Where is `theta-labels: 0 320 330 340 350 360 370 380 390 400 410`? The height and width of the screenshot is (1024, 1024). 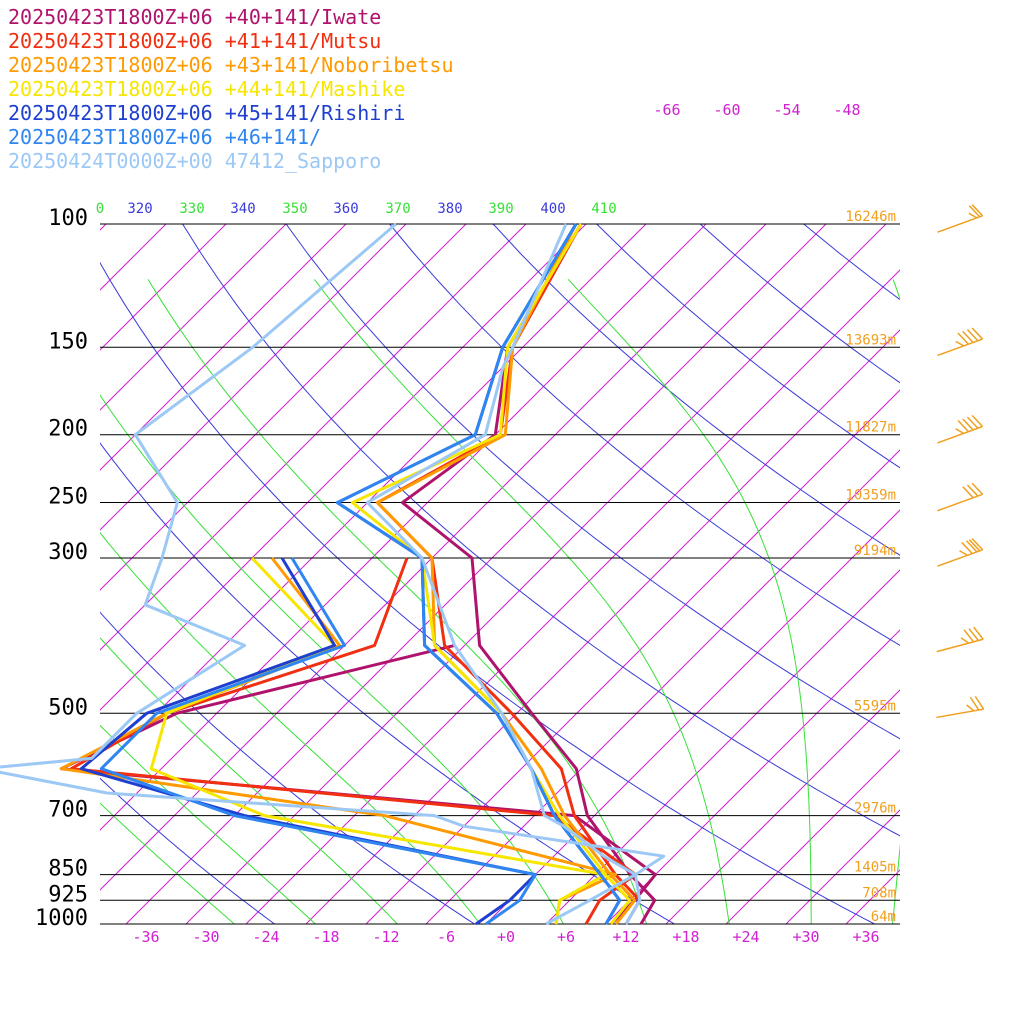 theta-labels: 0 320 330 340 350 360 370 380 390 400 410 is located at coordinates (356, 209).